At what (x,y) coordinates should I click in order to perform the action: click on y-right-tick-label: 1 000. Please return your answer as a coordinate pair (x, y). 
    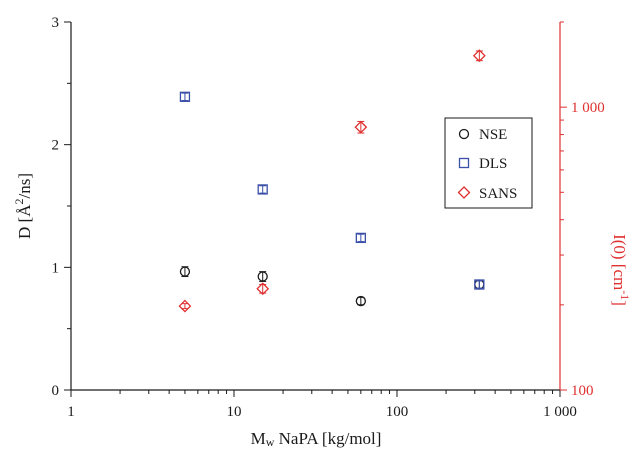
    Looking at the image, I should click on (588, 108).